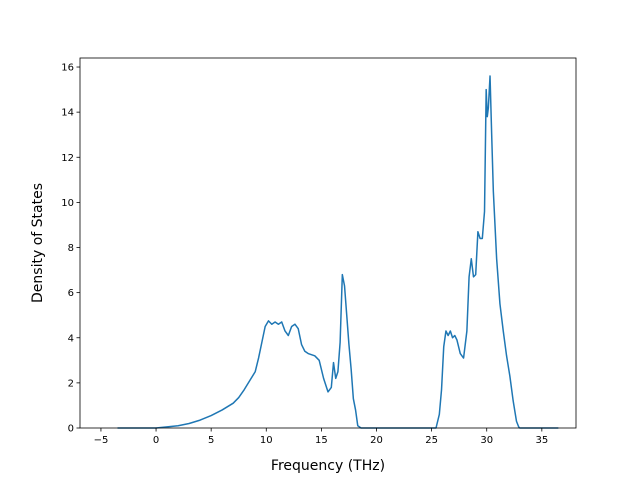 The height and width of the screenshot is (480, 640). What do you see at coordinates (71, 338) in the screenshot?
I see `y-tick-label: 4` at bounding box center [71, 338].